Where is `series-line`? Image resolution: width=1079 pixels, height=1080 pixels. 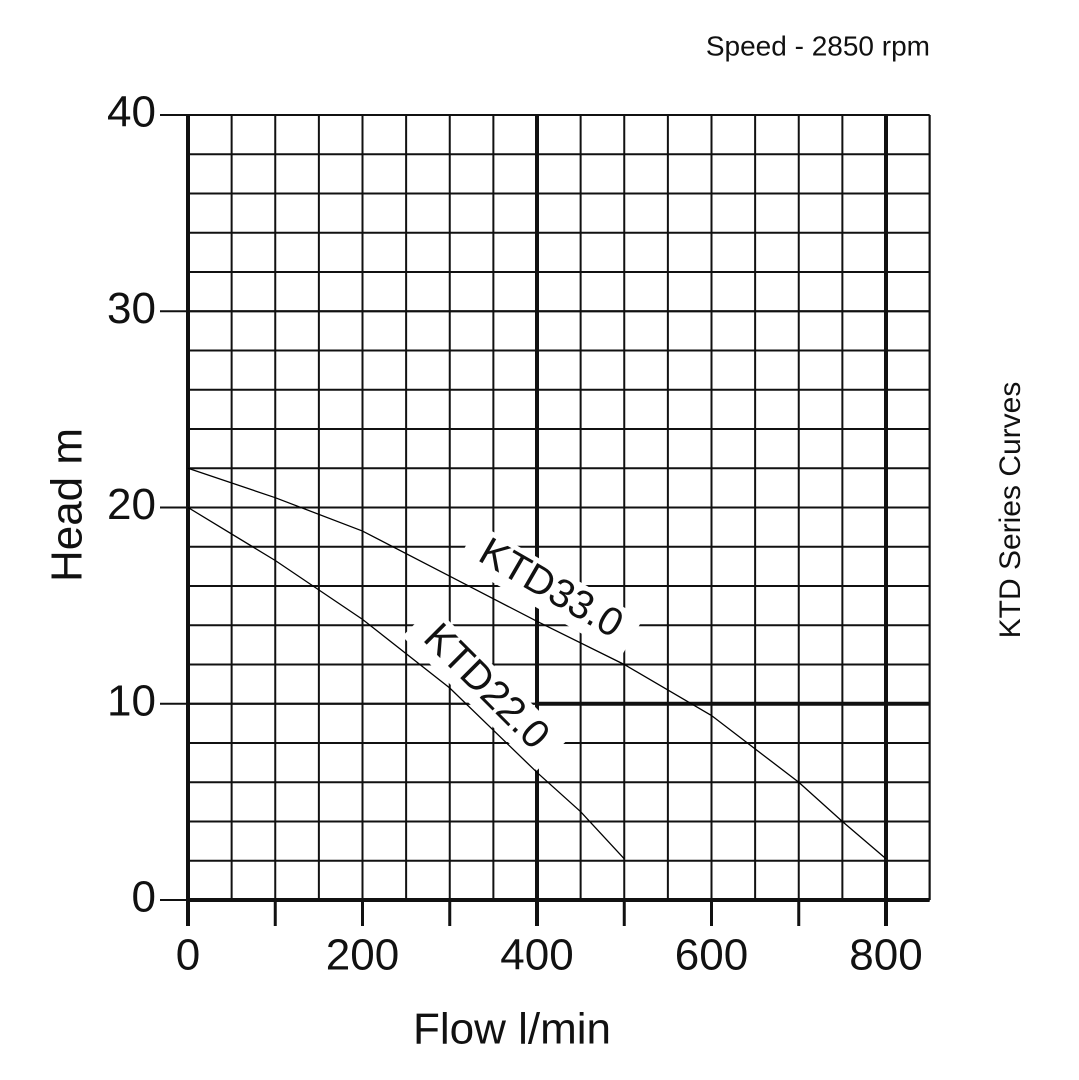
series-line is located at coordinates (406, 683).